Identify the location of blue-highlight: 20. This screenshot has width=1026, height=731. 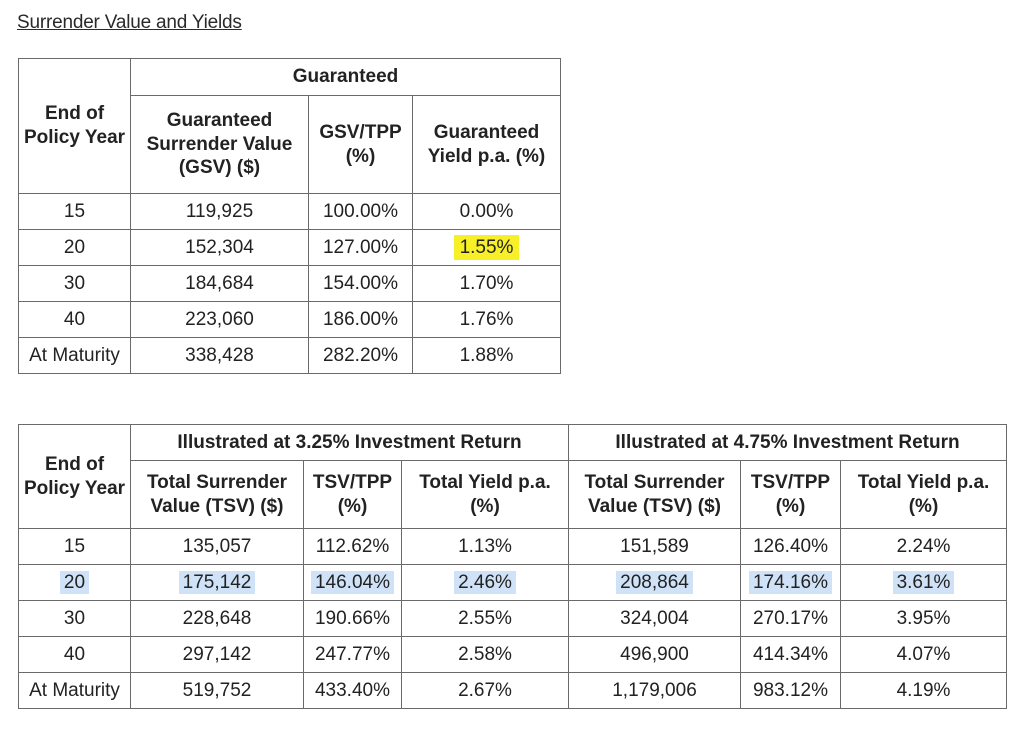
(74, 582).